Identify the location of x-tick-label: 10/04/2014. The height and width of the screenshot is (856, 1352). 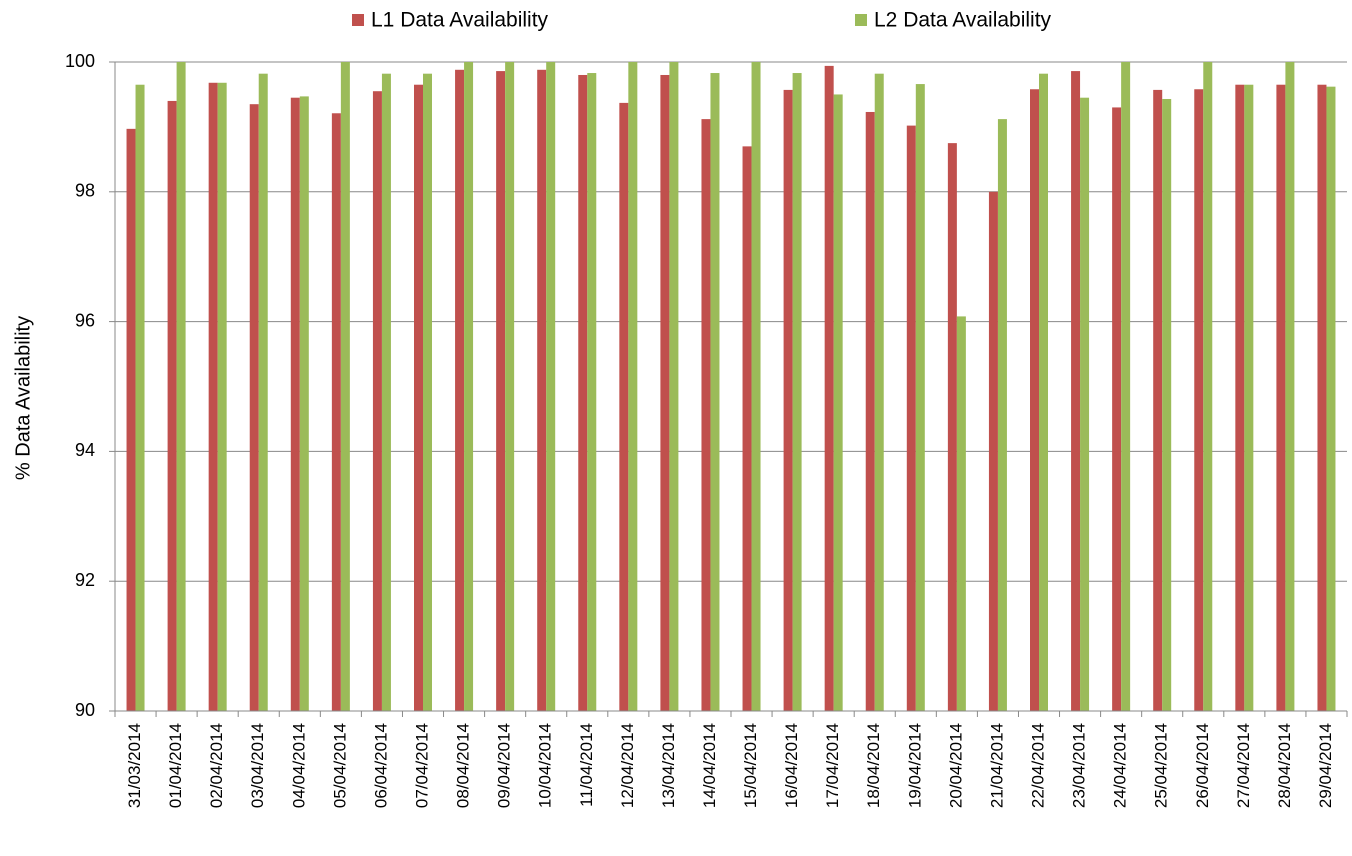
(545, 765).